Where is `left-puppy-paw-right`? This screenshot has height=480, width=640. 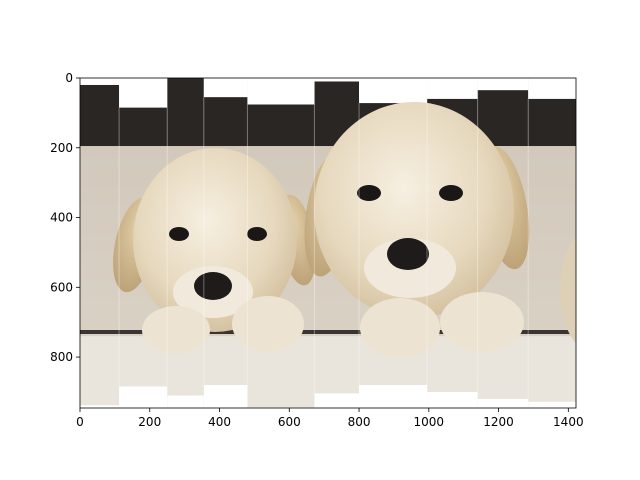
left-puppy-paw-right is located at coordinates (268, 324).